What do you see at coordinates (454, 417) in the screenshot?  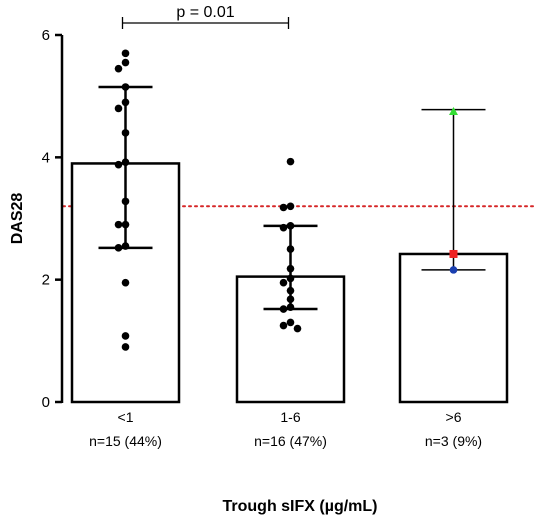 I see `x-tick-label: >6` at bounding box center [454, 417].